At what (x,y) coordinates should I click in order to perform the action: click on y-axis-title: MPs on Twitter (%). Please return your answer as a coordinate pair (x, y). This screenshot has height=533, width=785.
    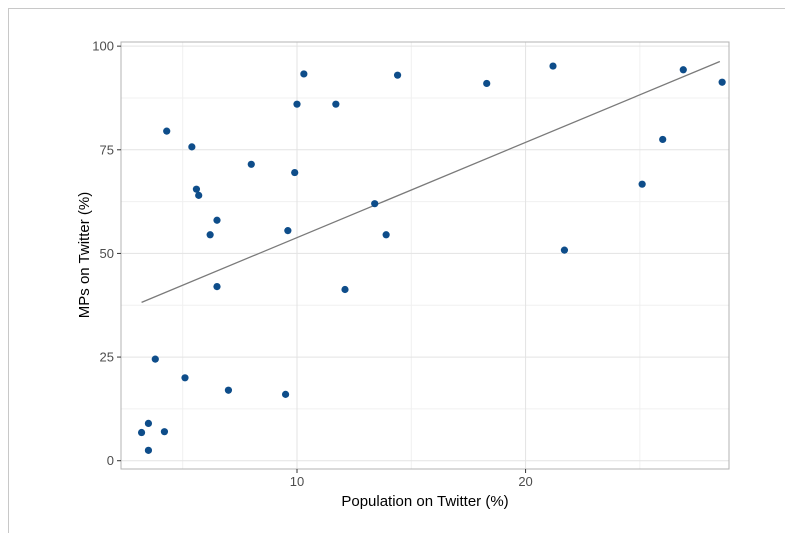
    Looking at the image, I should click on (84, 255).